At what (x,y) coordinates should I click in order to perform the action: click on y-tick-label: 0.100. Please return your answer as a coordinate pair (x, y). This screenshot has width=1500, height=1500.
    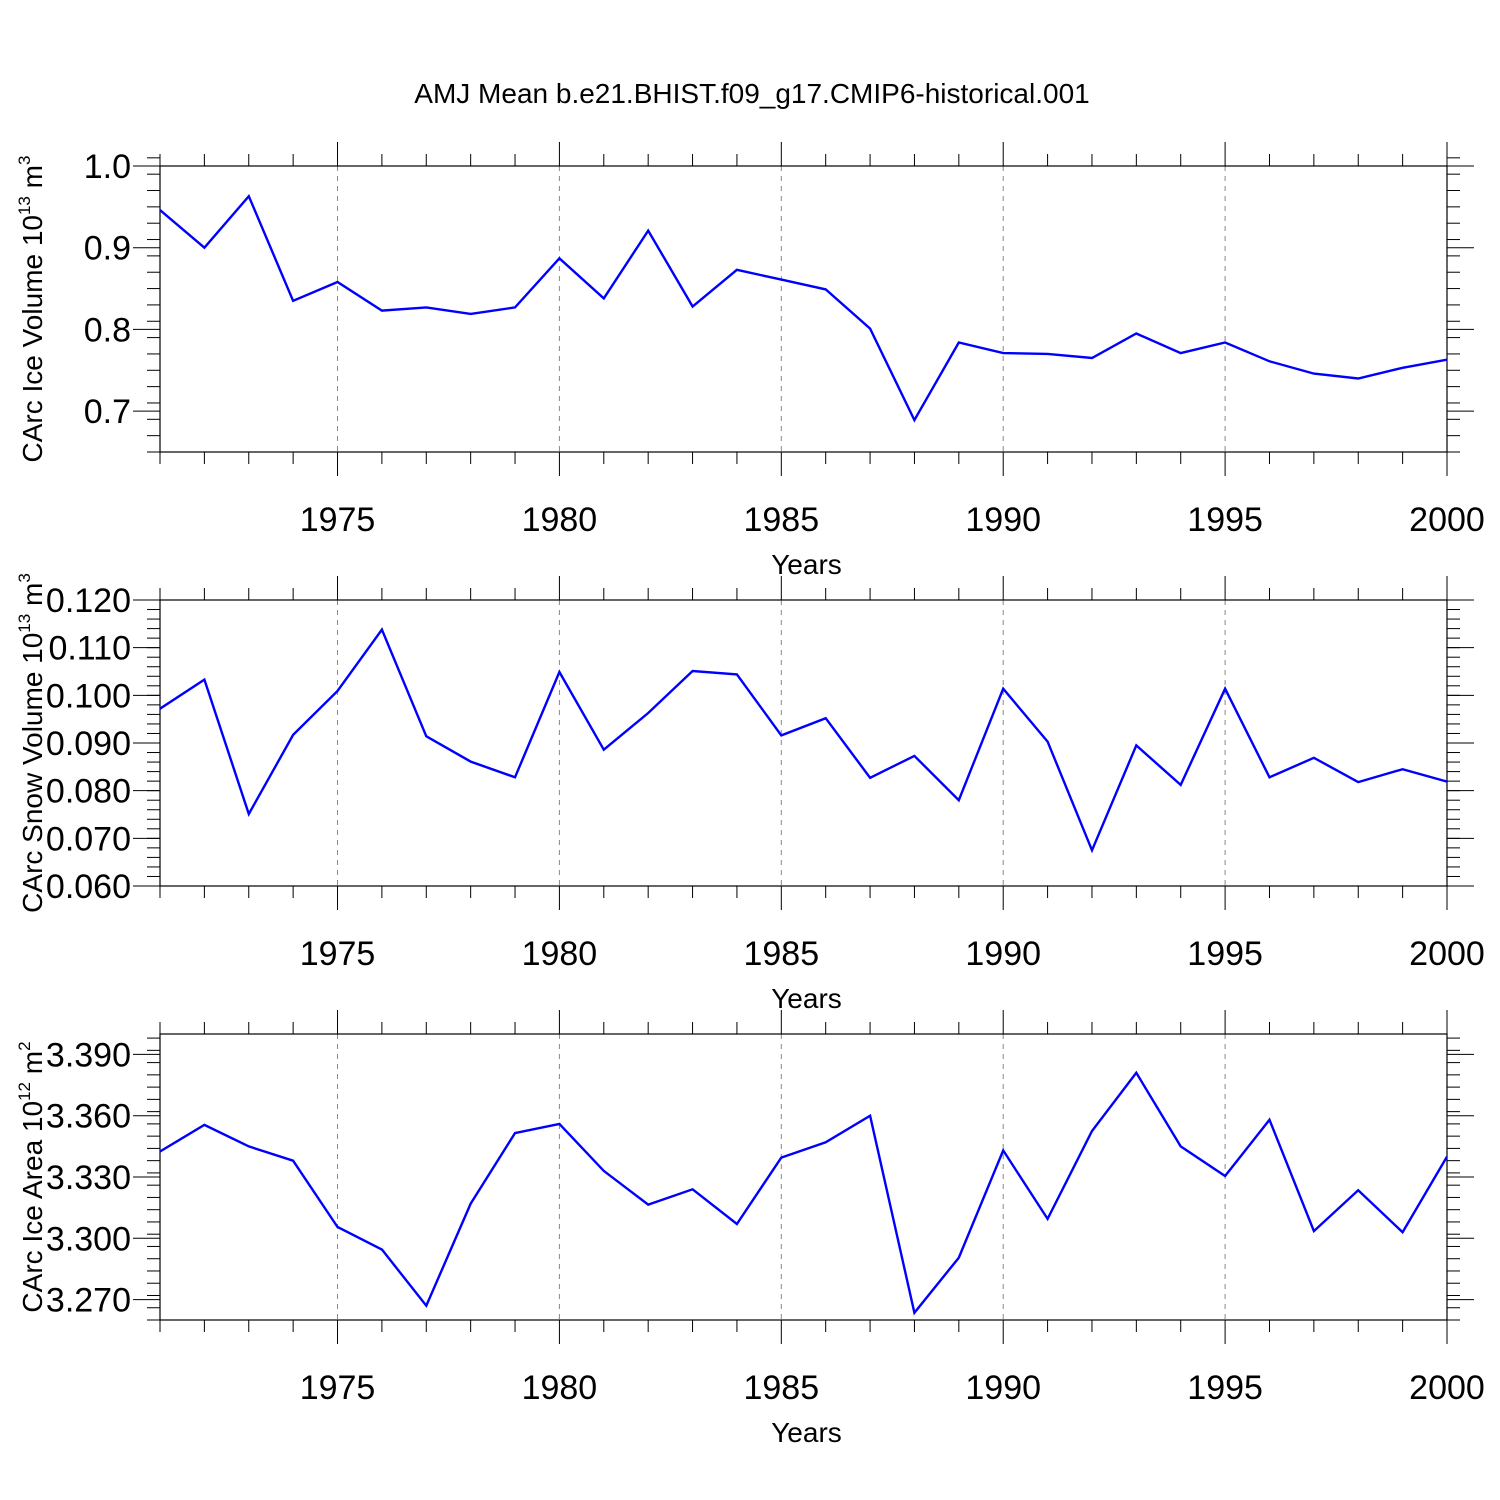
    Looking at the image, I should click on (88, 696).